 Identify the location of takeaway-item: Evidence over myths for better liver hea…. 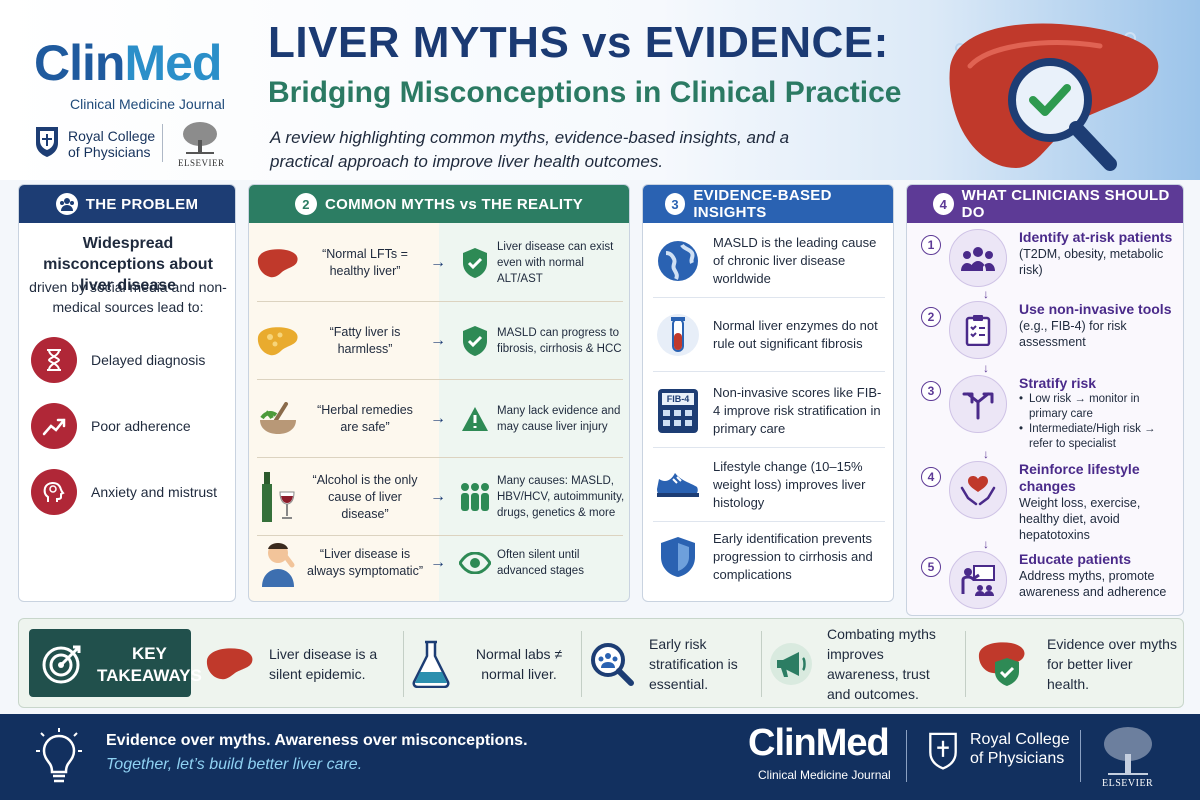
(1077, 664).